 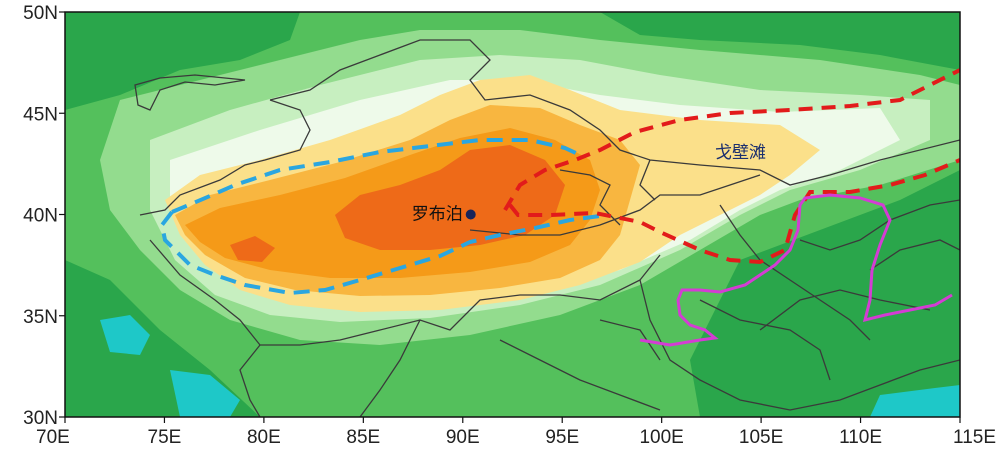 I want to click on x-tick-label: 95E, so click(x=562, y=437).